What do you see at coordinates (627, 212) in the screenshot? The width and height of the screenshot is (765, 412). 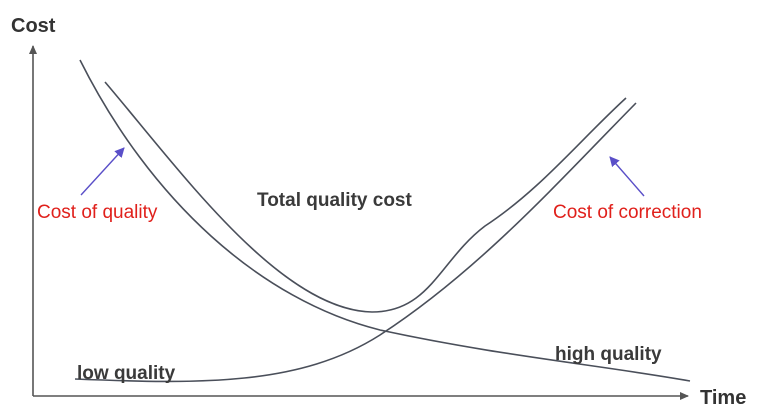 I see `cost-of-correction-label: Cost of correction` at bounding box center [627, 212].